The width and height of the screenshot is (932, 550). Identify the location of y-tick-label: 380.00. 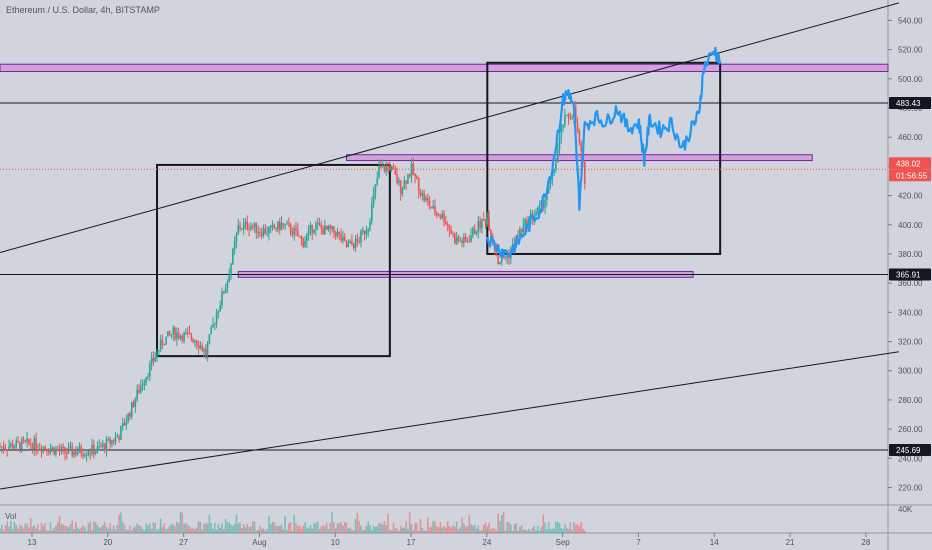
(910, 254).